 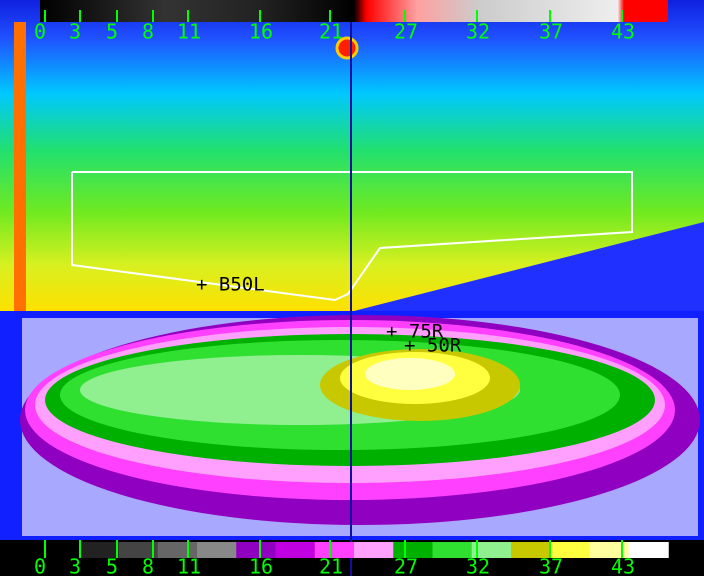 I want to click on blue-wedge, so click(x=527, y=267).